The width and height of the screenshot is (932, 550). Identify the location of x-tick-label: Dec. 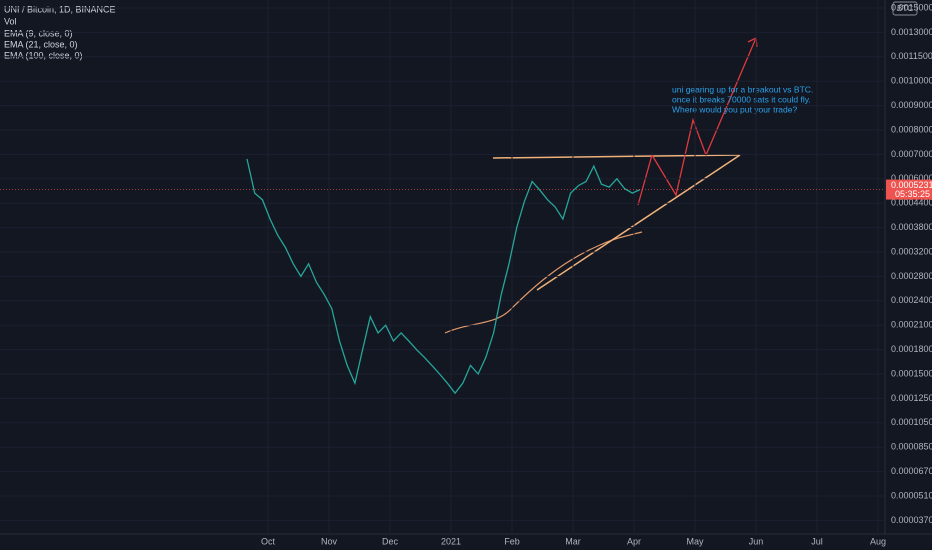
(390, 541).